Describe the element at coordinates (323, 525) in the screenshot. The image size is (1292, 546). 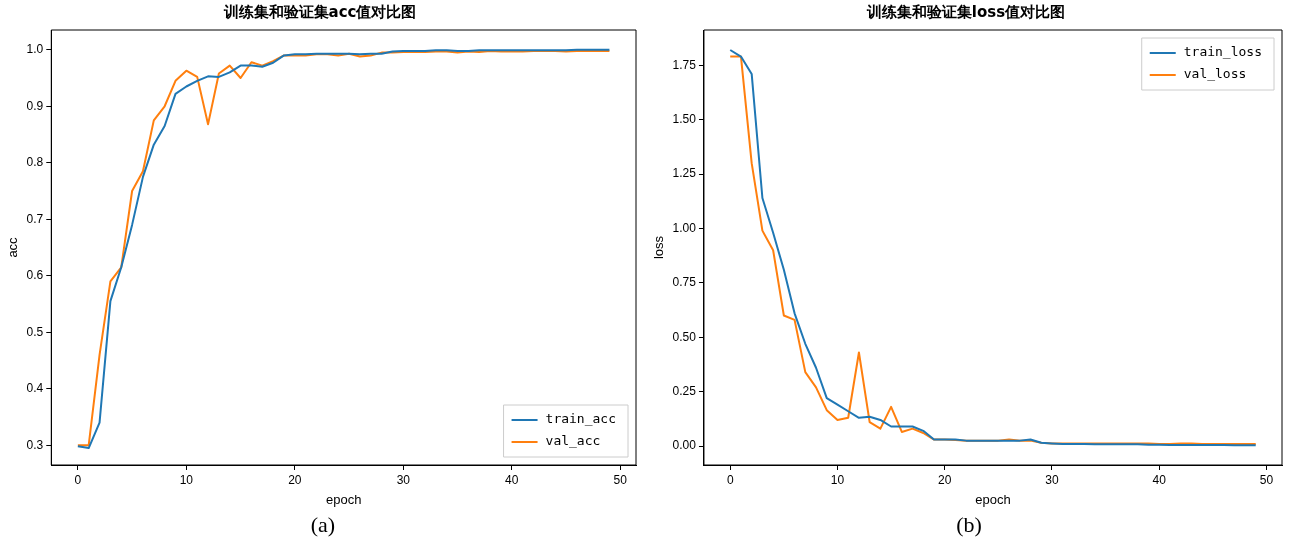
I see `text: (a)` at that location.